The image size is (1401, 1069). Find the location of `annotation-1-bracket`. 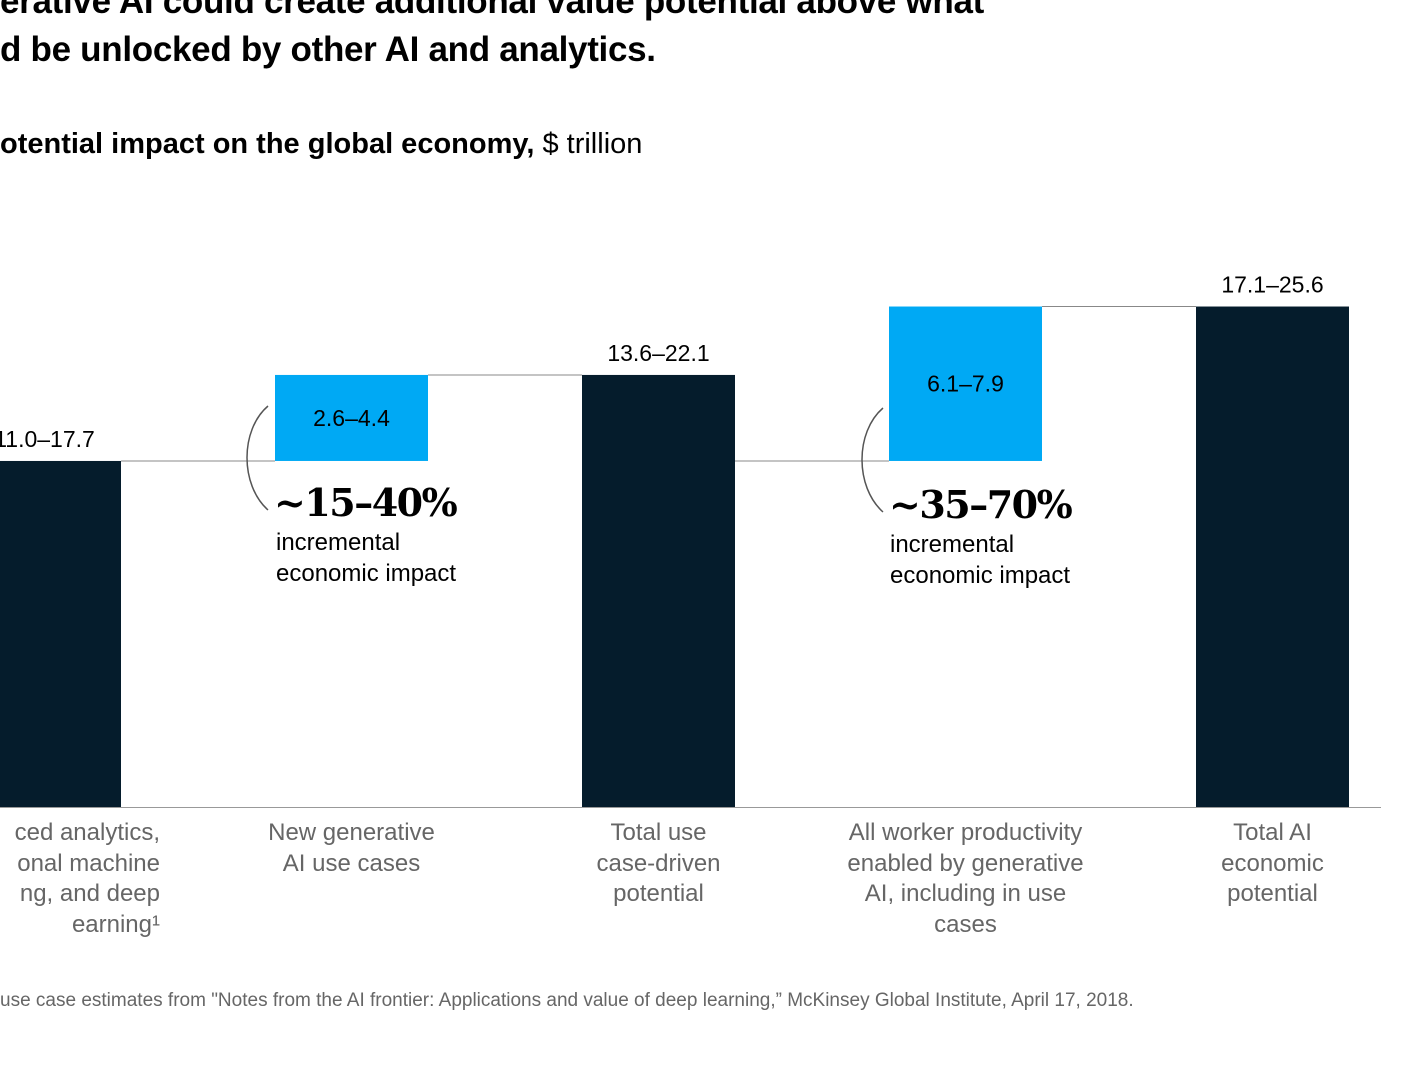

annotation-1-bracket is located at coordinates (257, 458).